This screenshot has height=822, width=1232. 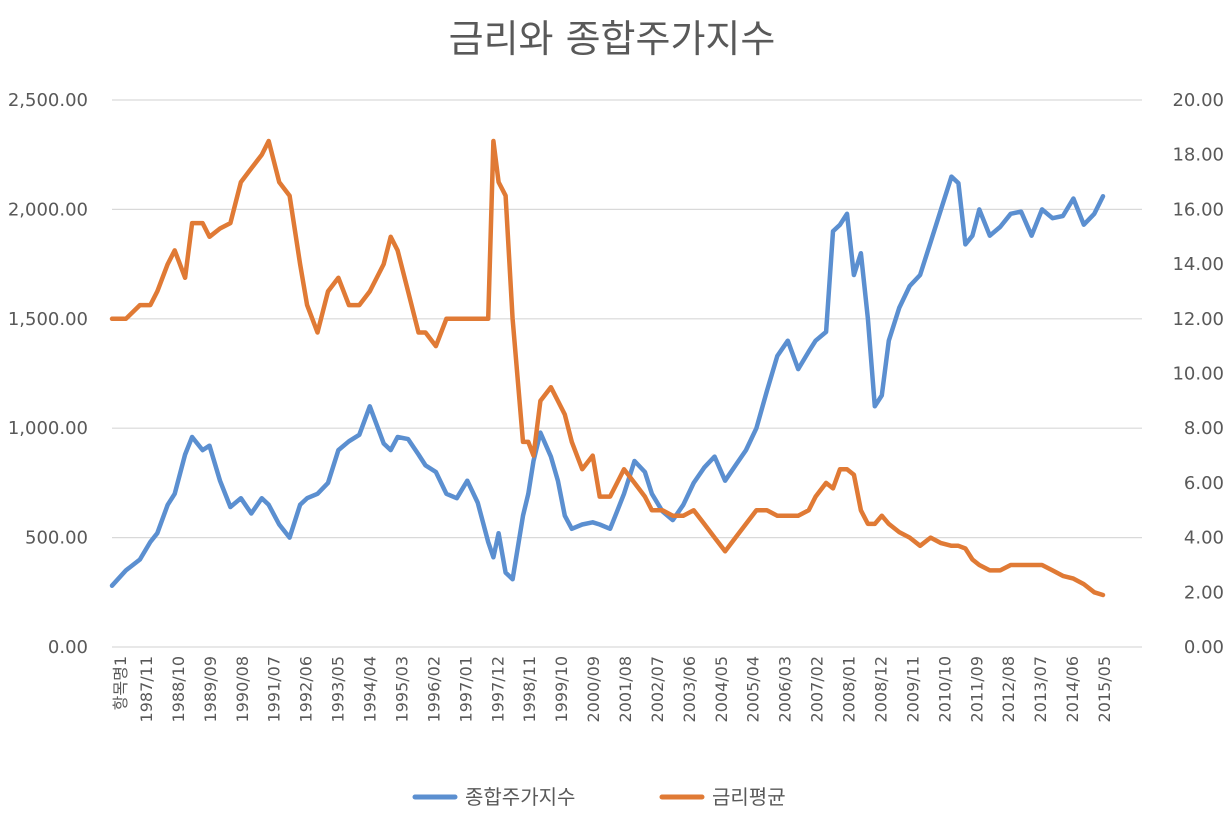 I want to click on y-right-tick-label: 6.00, so click(x=1204, y=483).